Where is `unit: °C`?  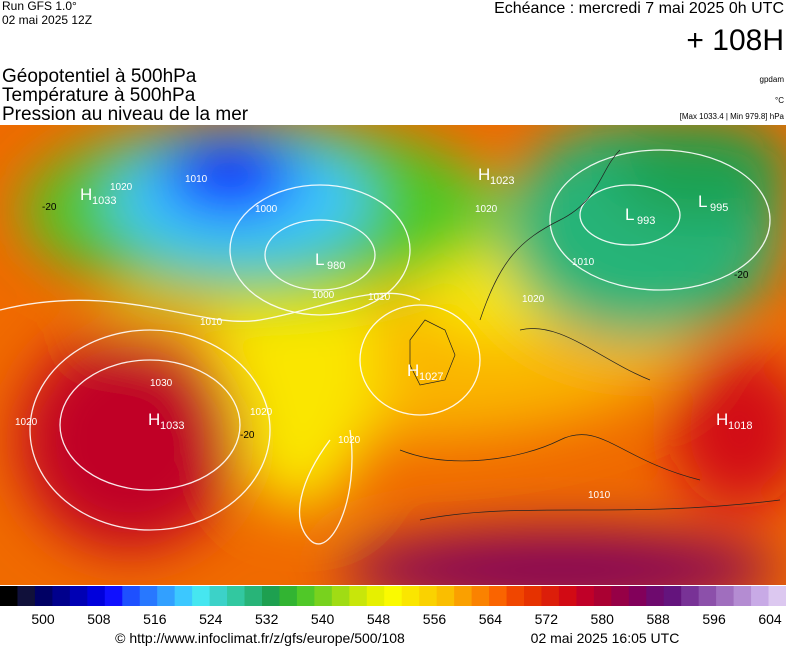
unit: °C is located at coordinates (779, 100).